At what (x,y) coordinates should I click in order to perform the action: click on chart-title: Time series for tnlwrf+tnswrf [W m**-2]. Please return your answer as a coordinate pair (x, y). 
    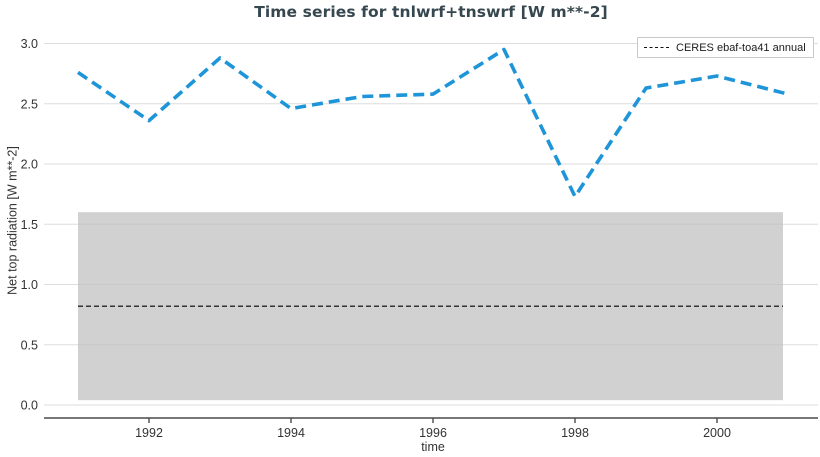
    Looking at the image, I should click on (431, 12).